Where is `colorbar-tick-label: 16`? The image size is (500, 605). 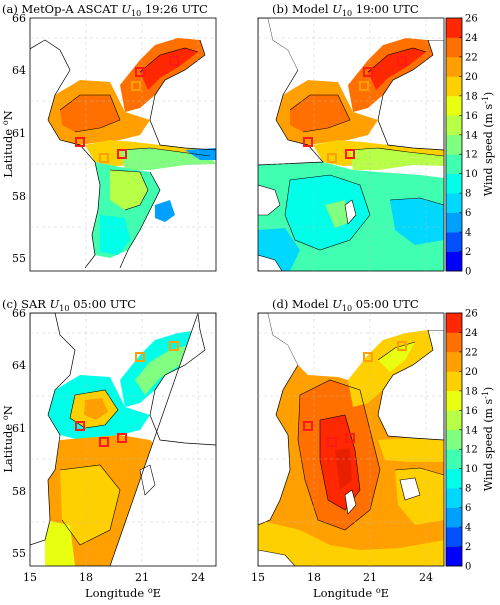
colorbar-tick-label: 16 is located at coordinates (471, 116).